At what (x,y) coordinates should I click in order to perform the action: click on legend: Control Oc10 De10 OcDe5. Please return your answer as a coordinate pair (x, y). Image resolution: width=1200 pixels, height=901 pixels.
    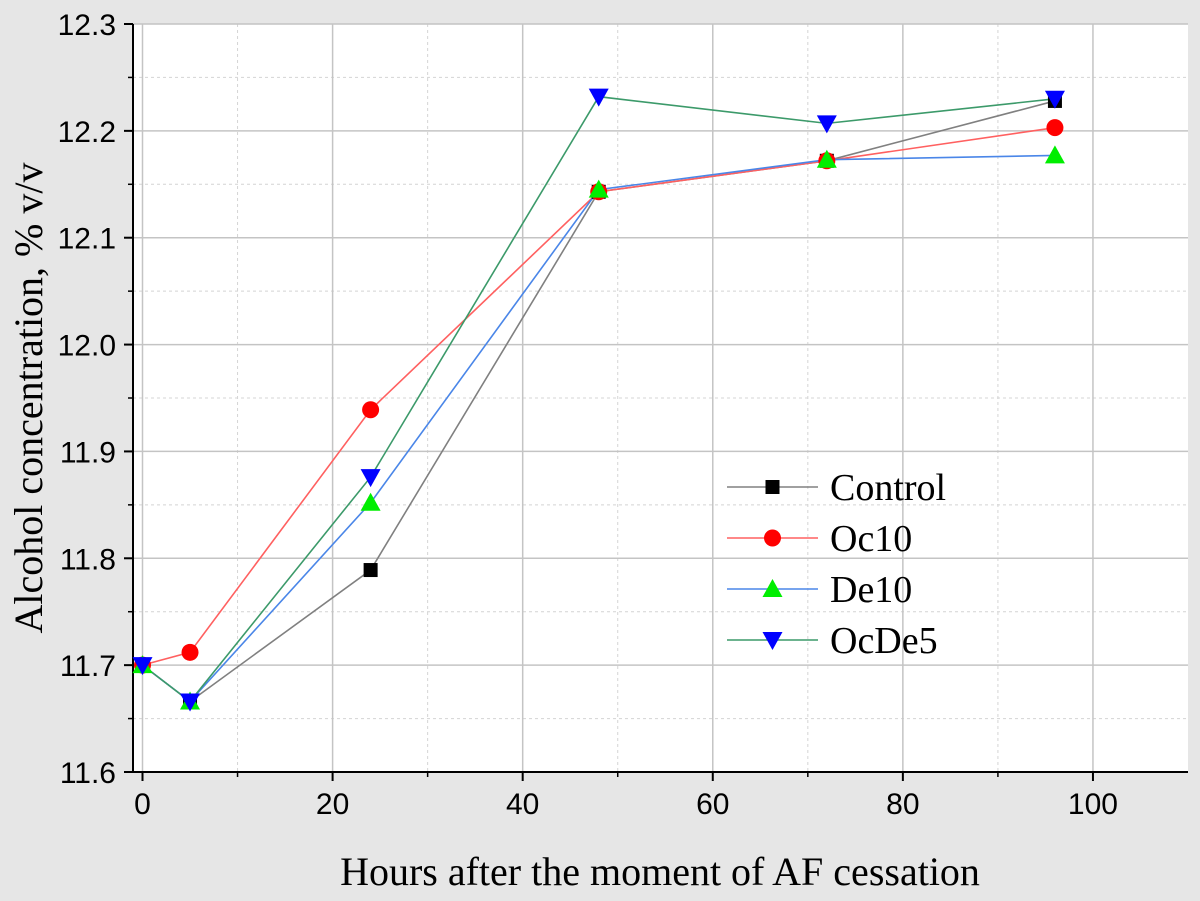
    Looking at the image, I should click on (836, 564).